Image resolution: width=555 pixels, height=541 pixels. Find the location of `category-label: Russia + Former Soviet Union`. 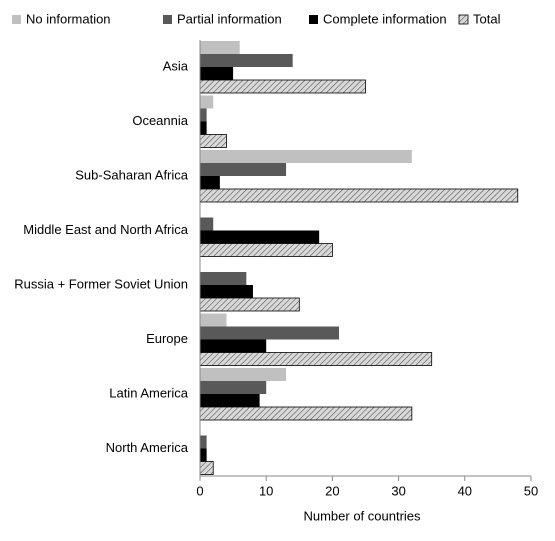

category-label: Russia + Former Soviet Union is located at coordinates (101, 283).